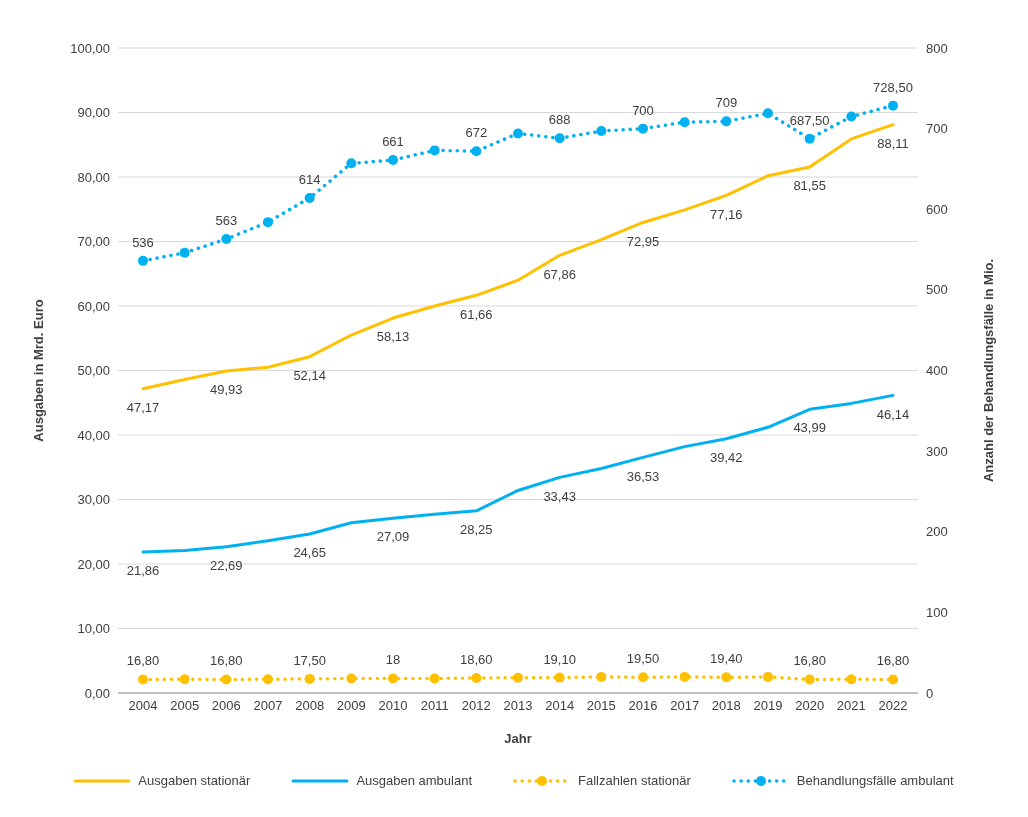 This screenshot has height=817, width=1028. What do you see at coordinates (93, 177) in the screenshot?
I see `y-tick-label: 80,00` at bounding box center [93, 177].